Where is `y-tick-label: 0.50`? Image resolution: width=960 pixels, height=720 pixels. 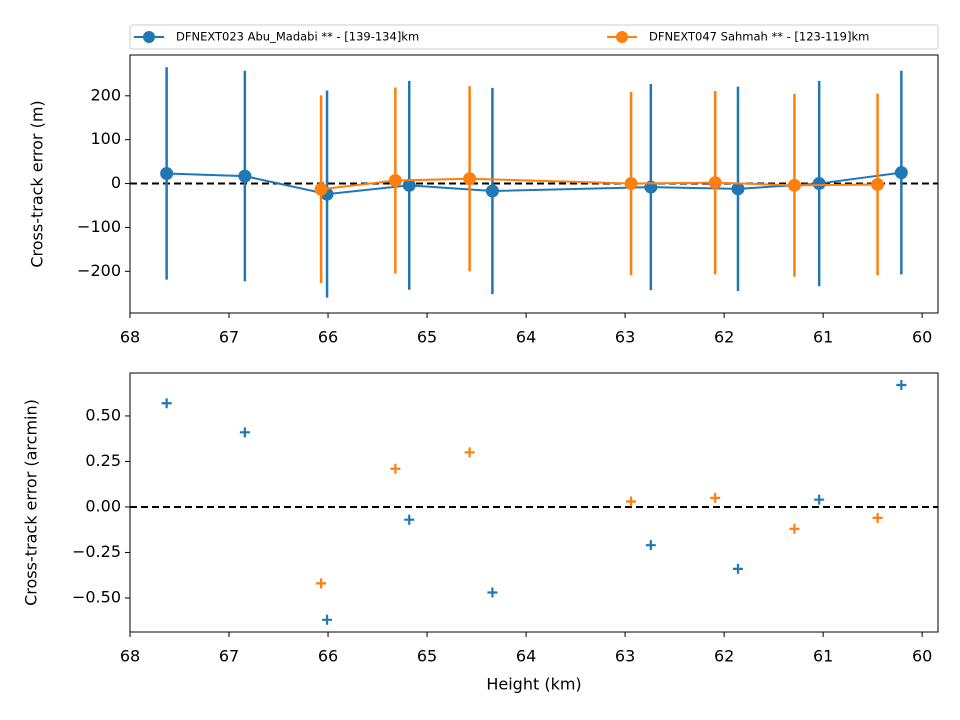 y-tick-label: 0.50 is located at coordinates (103, 414).